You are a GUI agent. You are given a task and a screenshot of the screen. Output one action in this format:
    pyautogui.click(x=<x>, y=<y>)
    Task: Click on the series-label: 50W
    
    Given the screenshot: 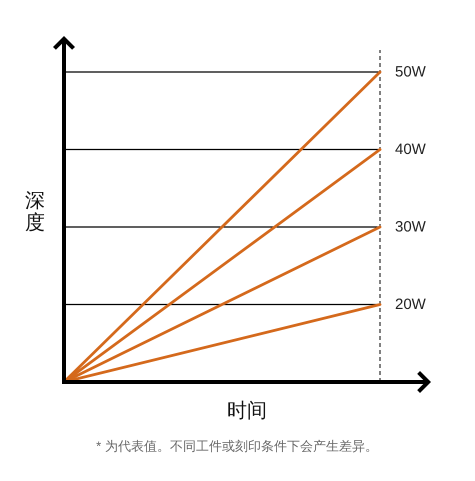 What is the action you would take?
    pyautogui.click(x=410, y=72)
    